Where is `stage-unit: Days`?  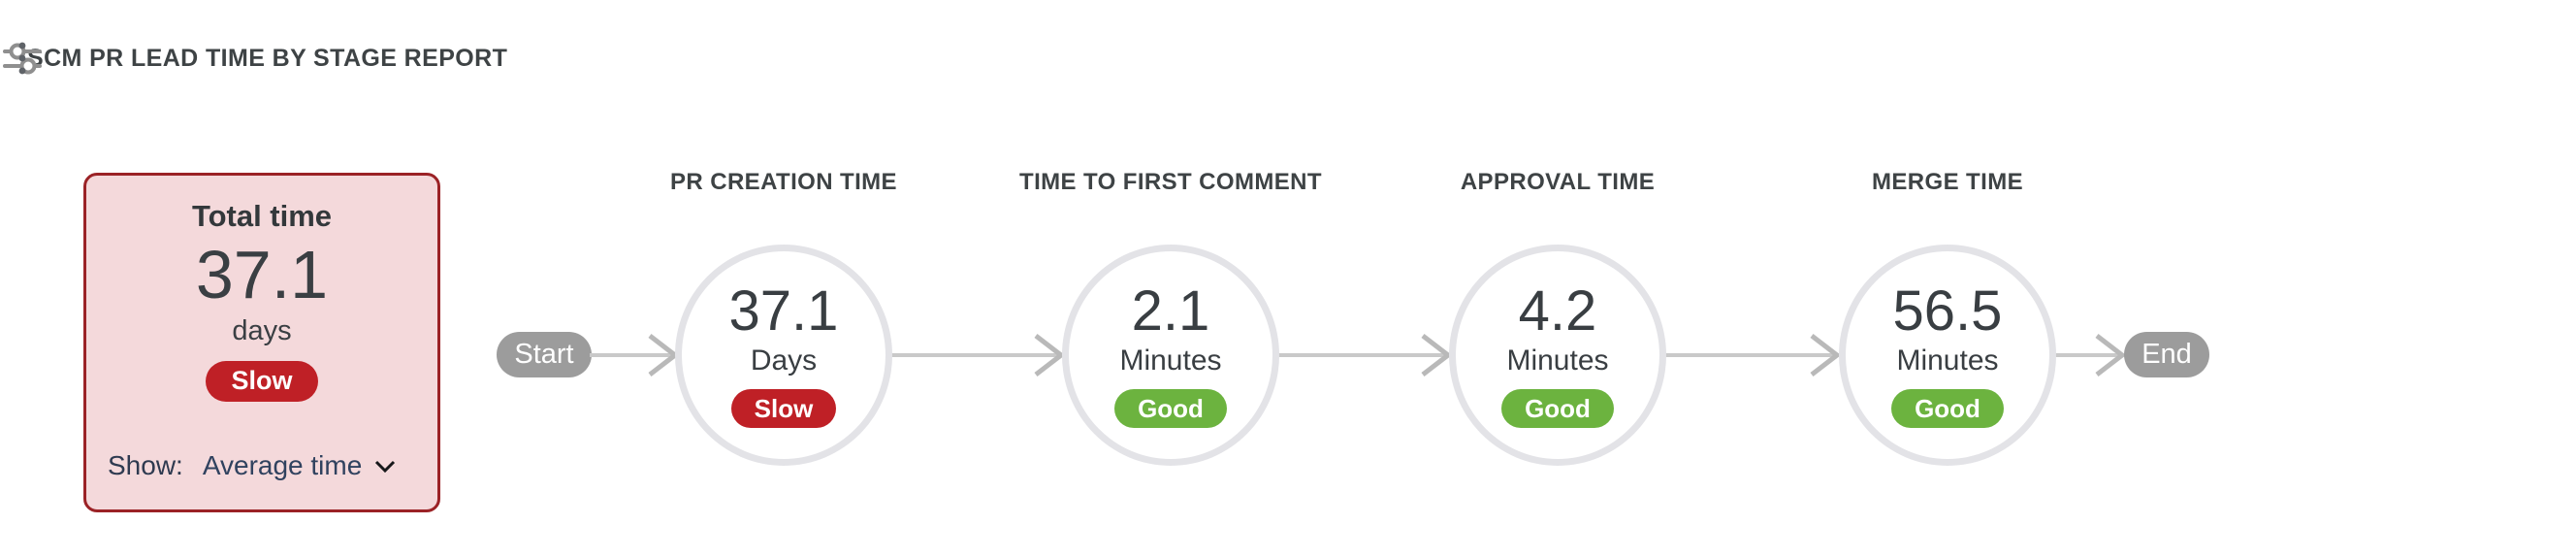
stage-unit: Days is located at coordinates (784, 360).